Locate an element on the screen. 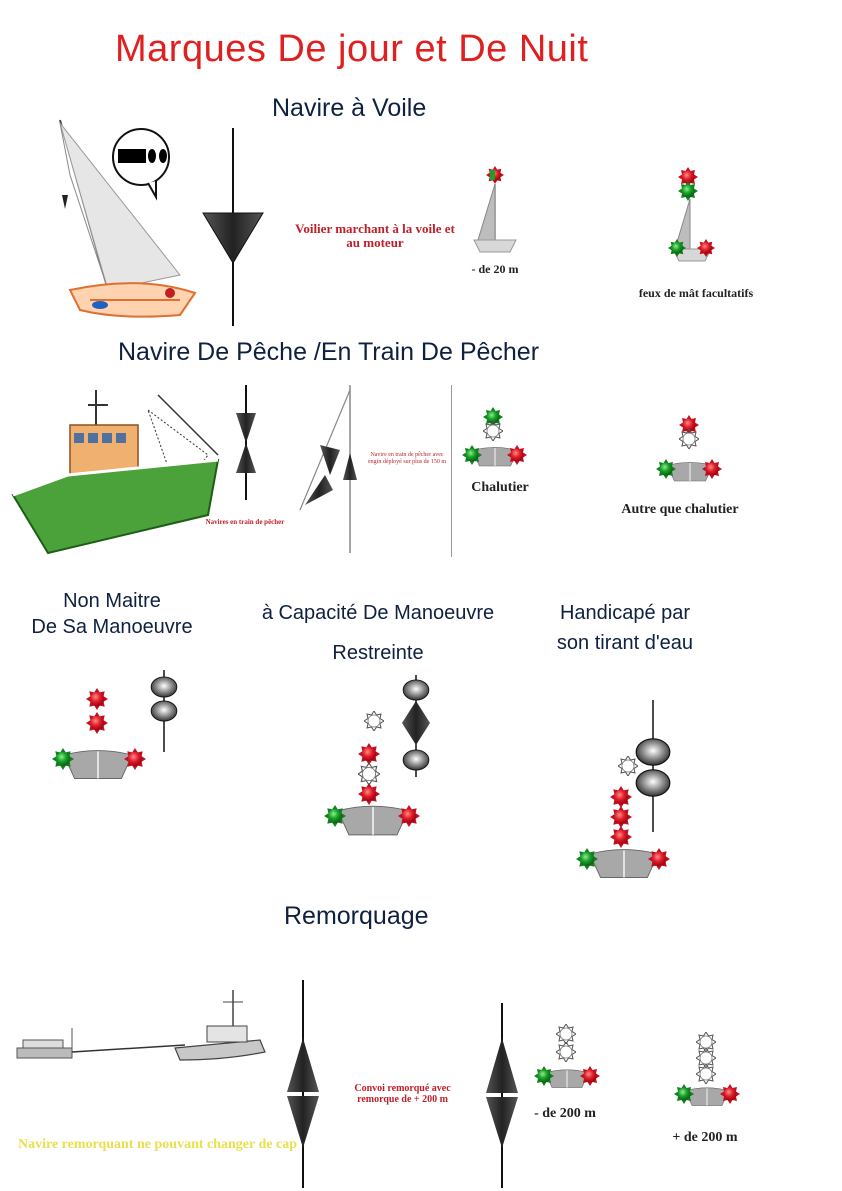  heading-line: à Capacité De Manoeuvre is located at coordinates (378, 613).